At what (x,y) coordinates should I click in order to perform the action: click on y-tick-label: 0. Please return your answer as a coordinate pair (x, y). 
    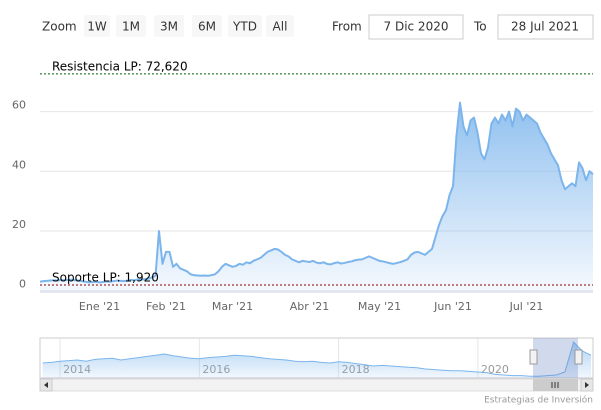
    Looking at the image, I should click on (22, 284).